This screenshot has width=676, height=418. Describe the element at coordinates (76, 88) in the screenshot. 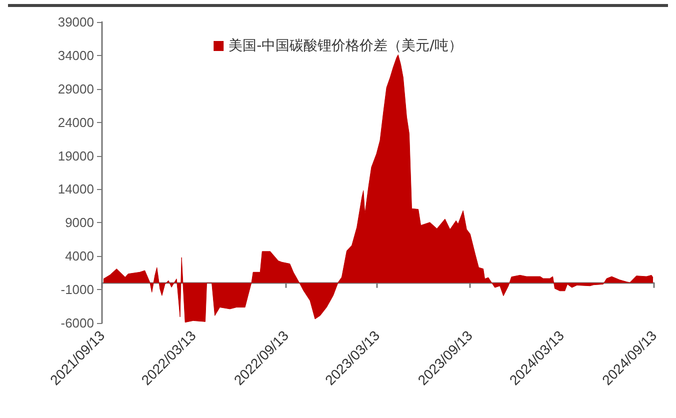

I see `y-tick-label: 29000` at that location.